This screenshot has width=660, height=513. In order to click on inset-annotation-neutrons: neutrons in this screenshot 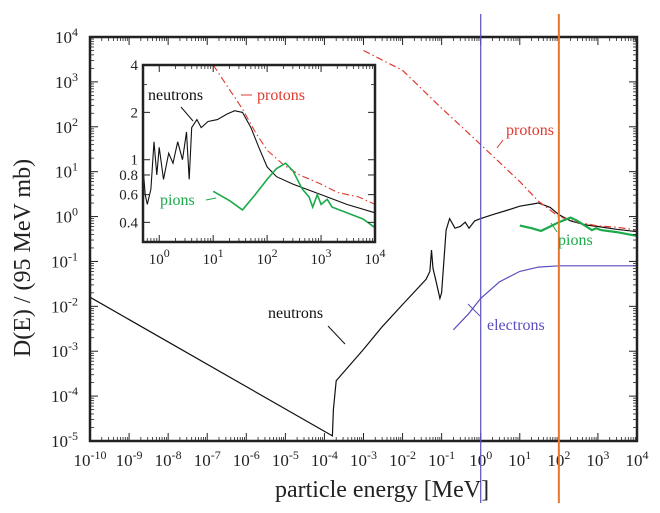, I will do `click(175, 95)`.